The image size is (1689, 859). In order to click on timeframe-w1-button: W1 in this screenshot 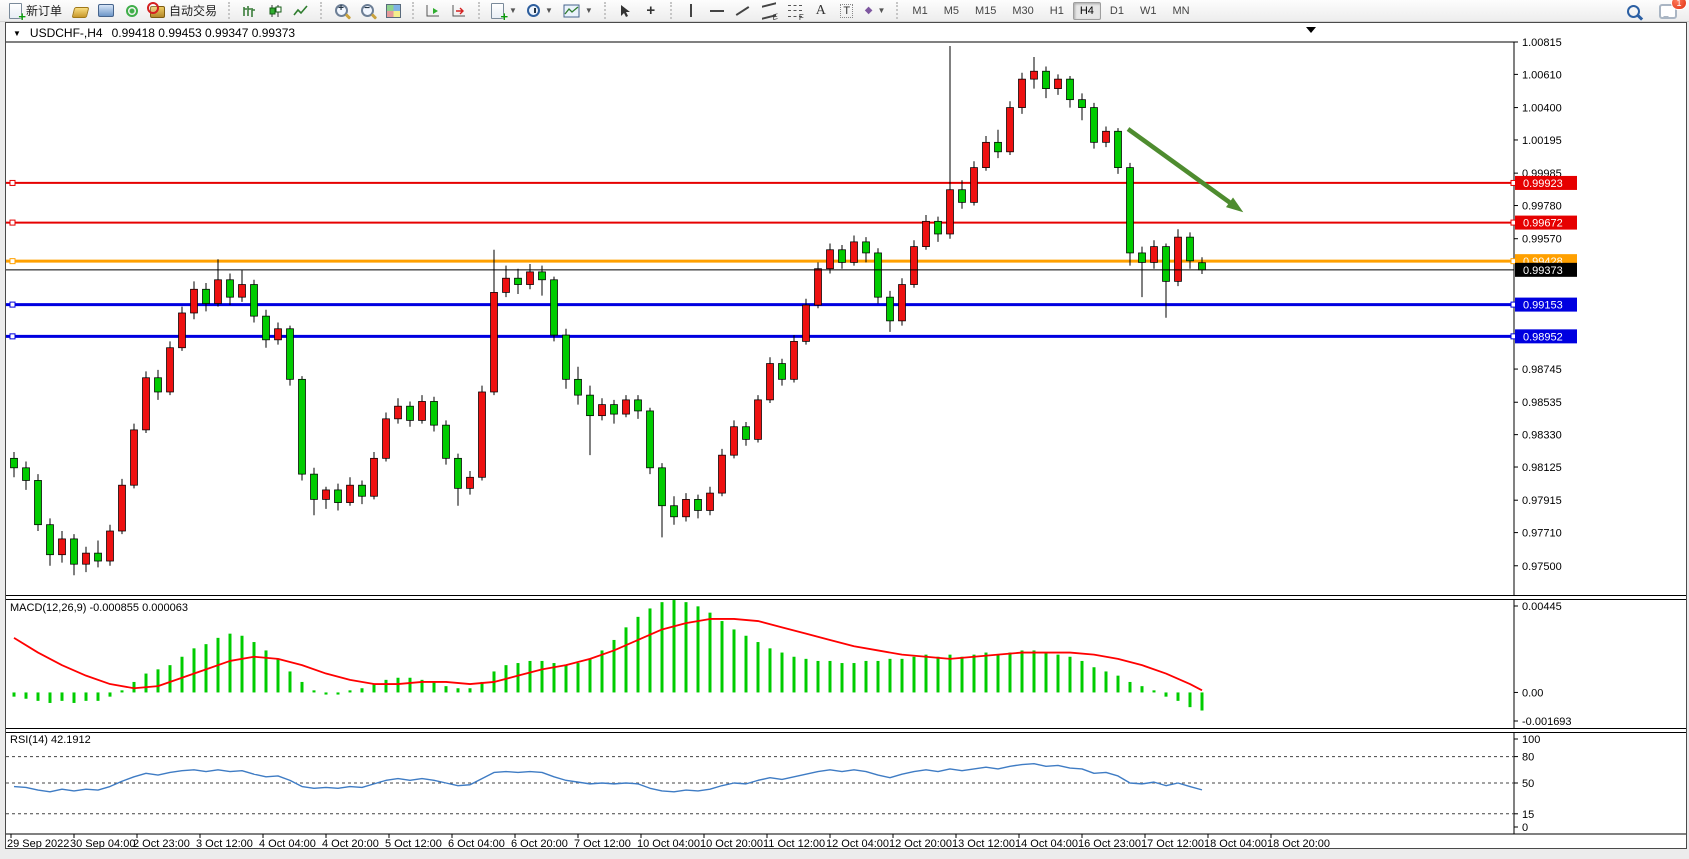, I will do `click(1148, 11)`.